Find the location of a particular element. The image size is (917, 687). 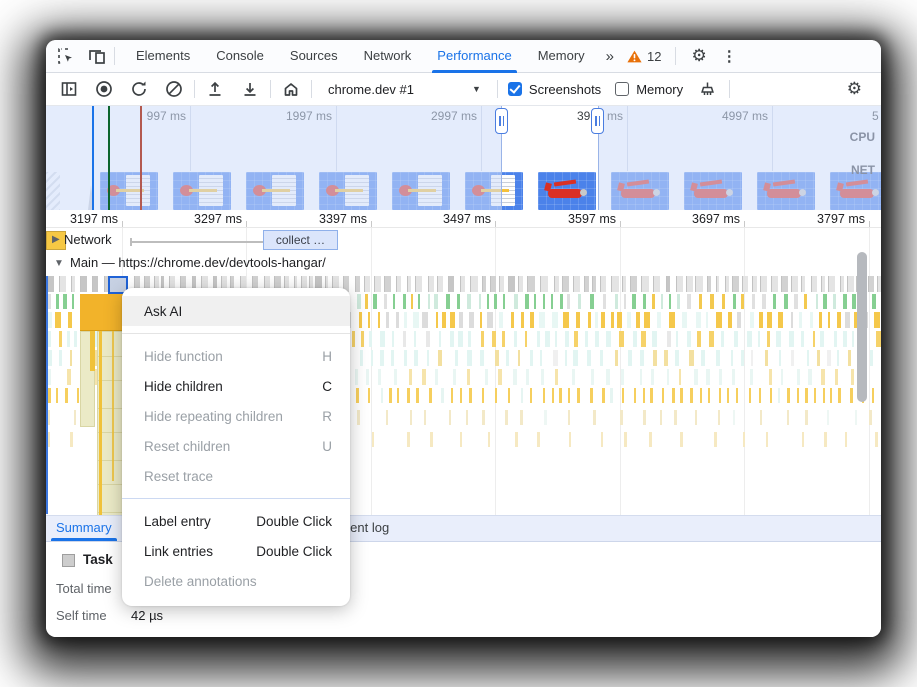

menu-item-link-entries: Link entries Double Click is located at coordinates (236, 551).